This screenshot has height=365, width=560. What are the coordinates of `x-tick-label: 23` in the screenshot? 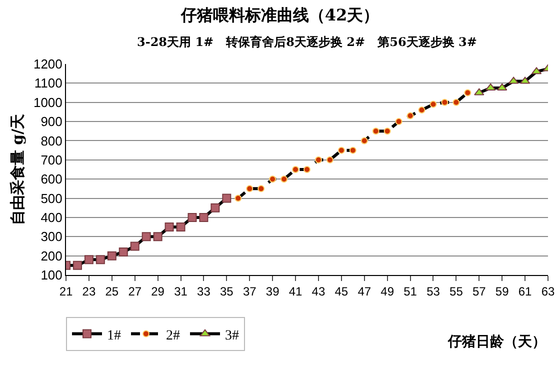 It's located at (89, 291).